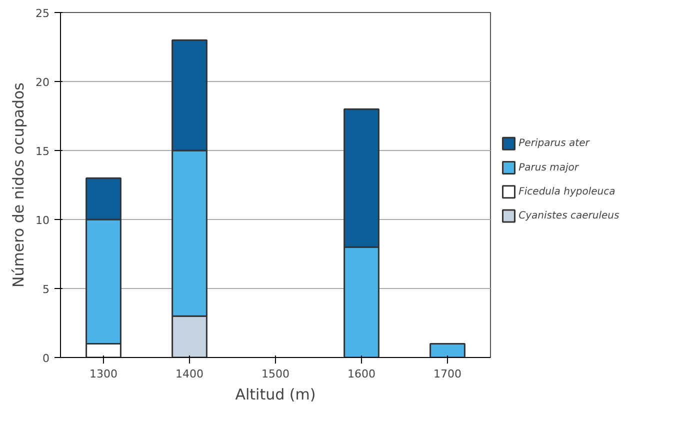  Describe the element at coordinates (43, 82) in the screenshot. I see `y-tick-label: 20` at that location.